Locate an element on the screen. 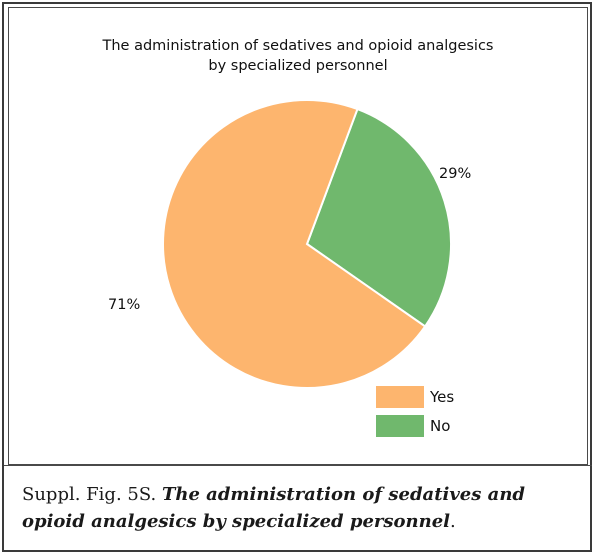 This screenshot has height=556, width=596. legend-label-yes: Yes is located at coordinates (442, 397).